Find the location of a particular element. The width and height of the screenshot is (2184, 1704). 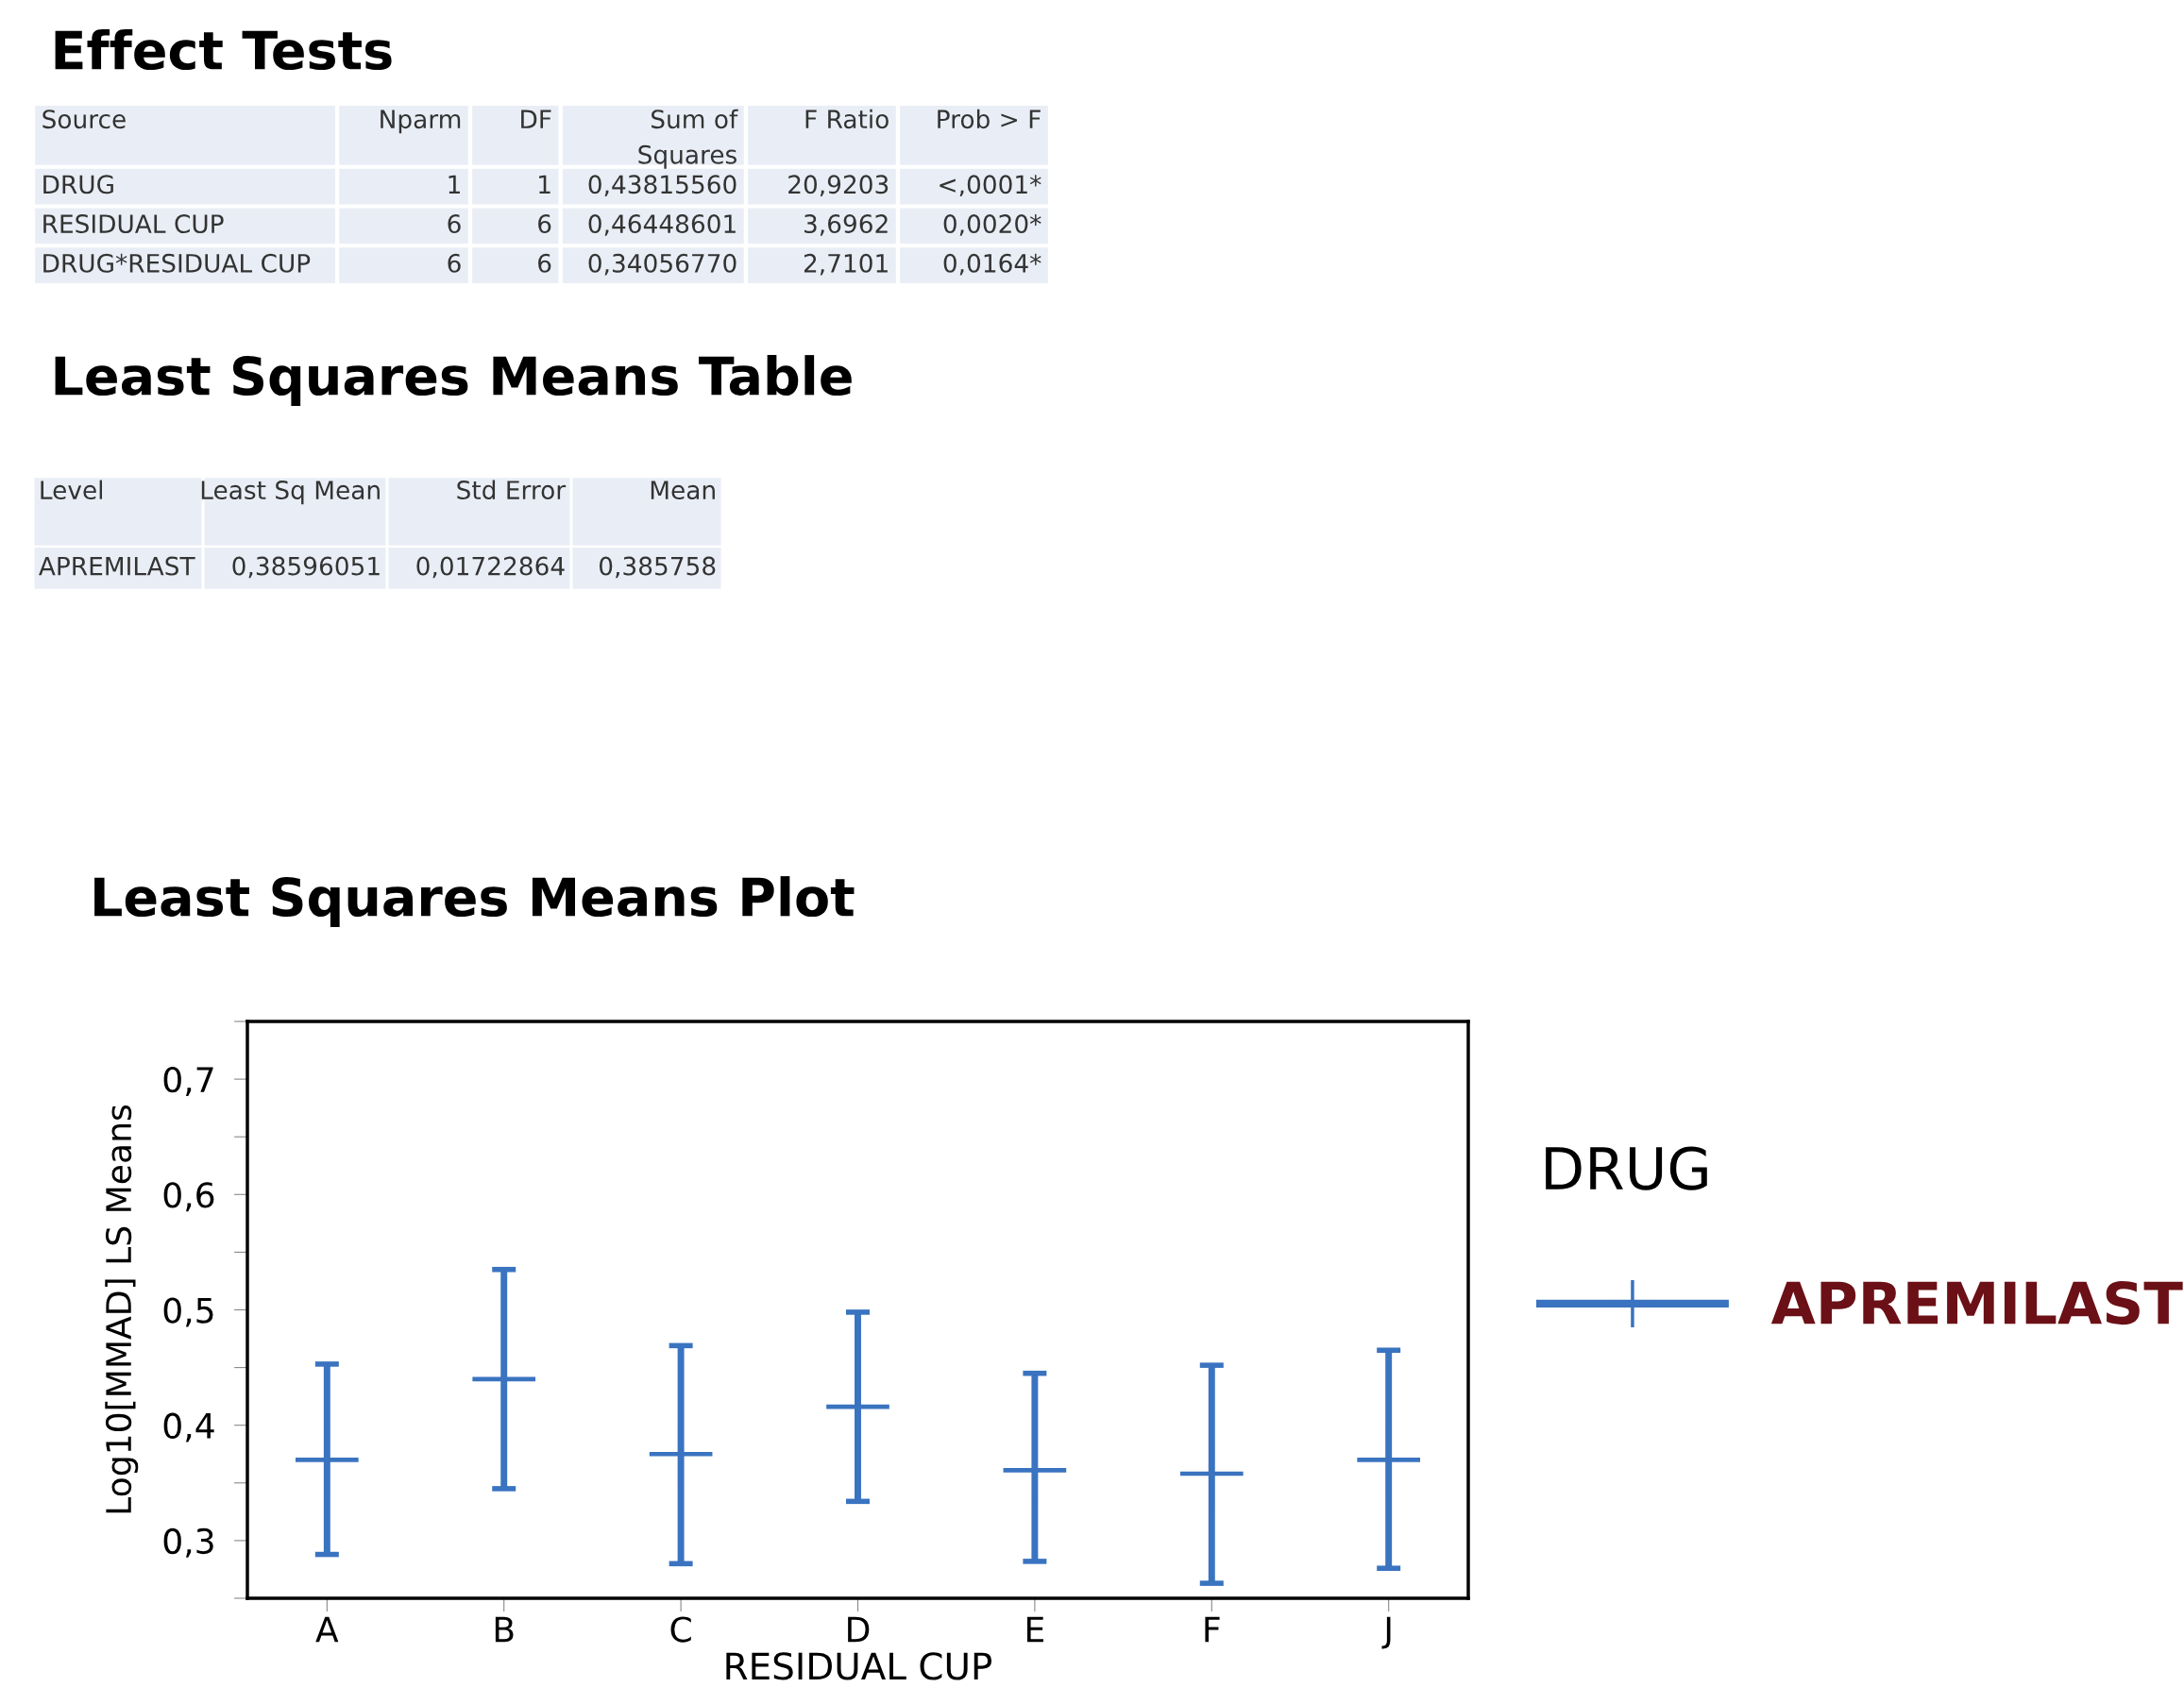

text: Least Squares Means Table is located at coordinates (453, 380).